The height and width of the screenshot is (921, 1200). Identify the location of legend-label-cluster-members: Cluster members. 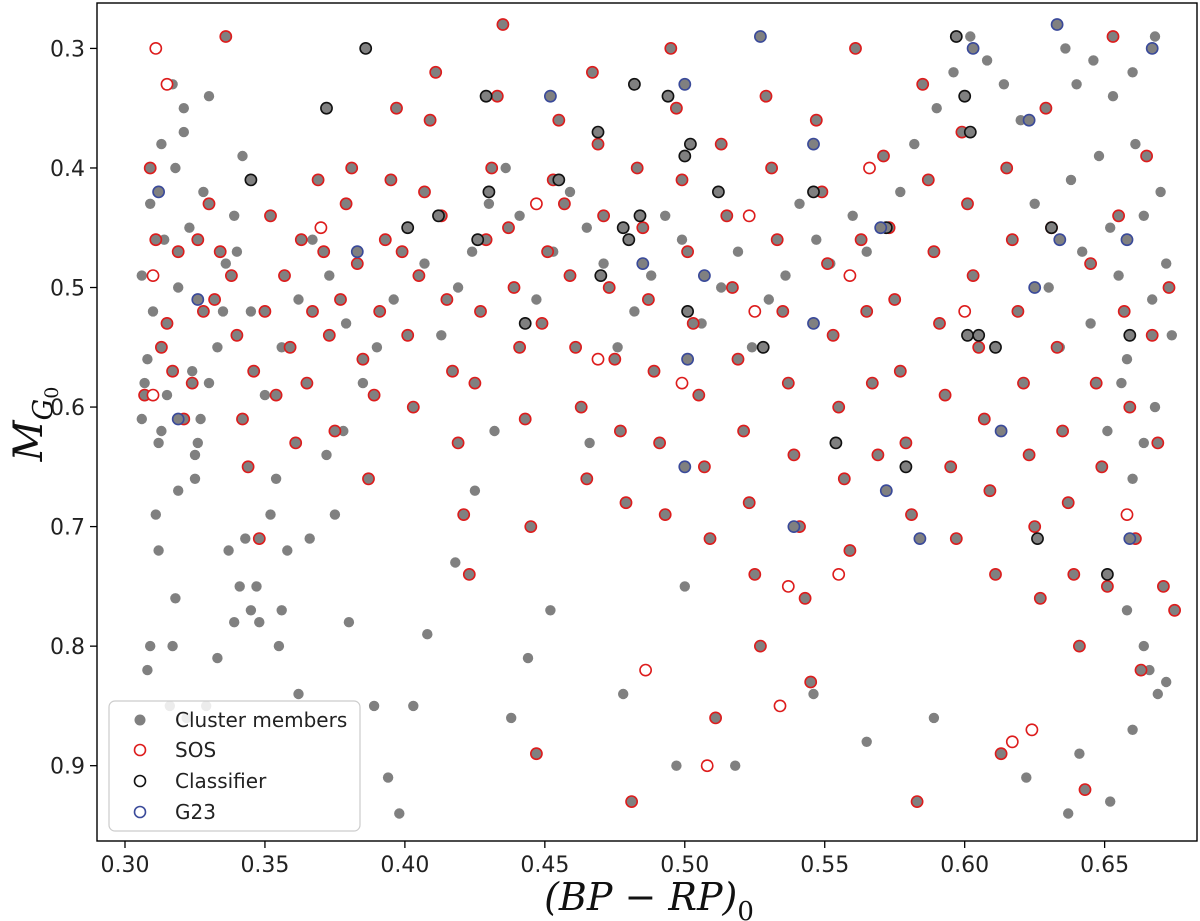
(261, 720).